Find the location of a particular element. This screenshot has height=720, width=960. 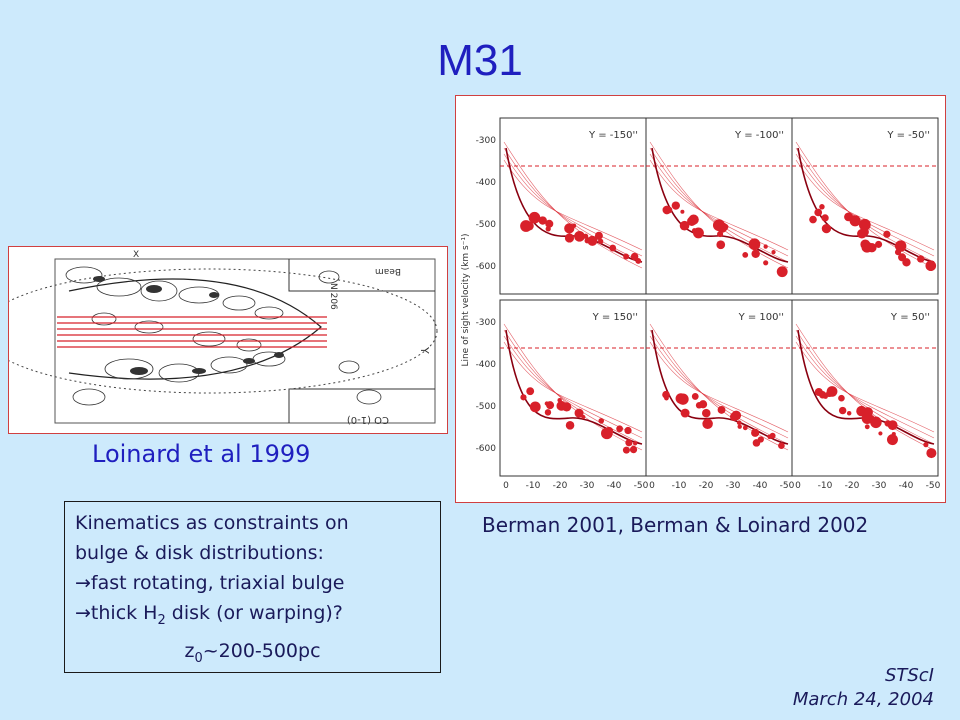

left-figure-caption: Loinard et al 1999 is located at coordinates (201, 454).